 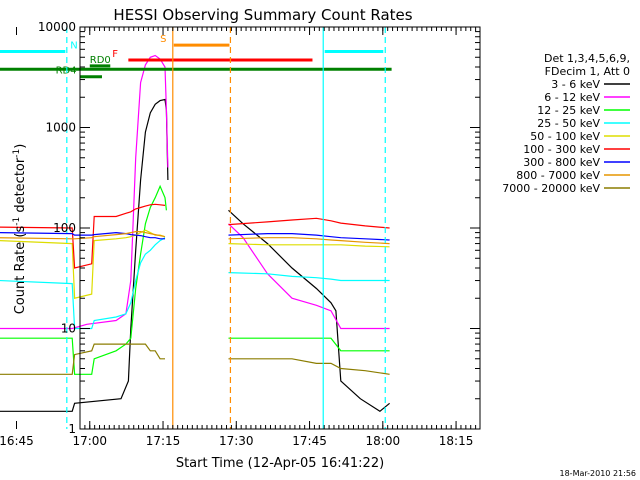 What do you see at coordinates (587, 71) in the screenshot?
I see `legend-header-line: FDecim 1, Att 0` at bounding box center [587, 71].